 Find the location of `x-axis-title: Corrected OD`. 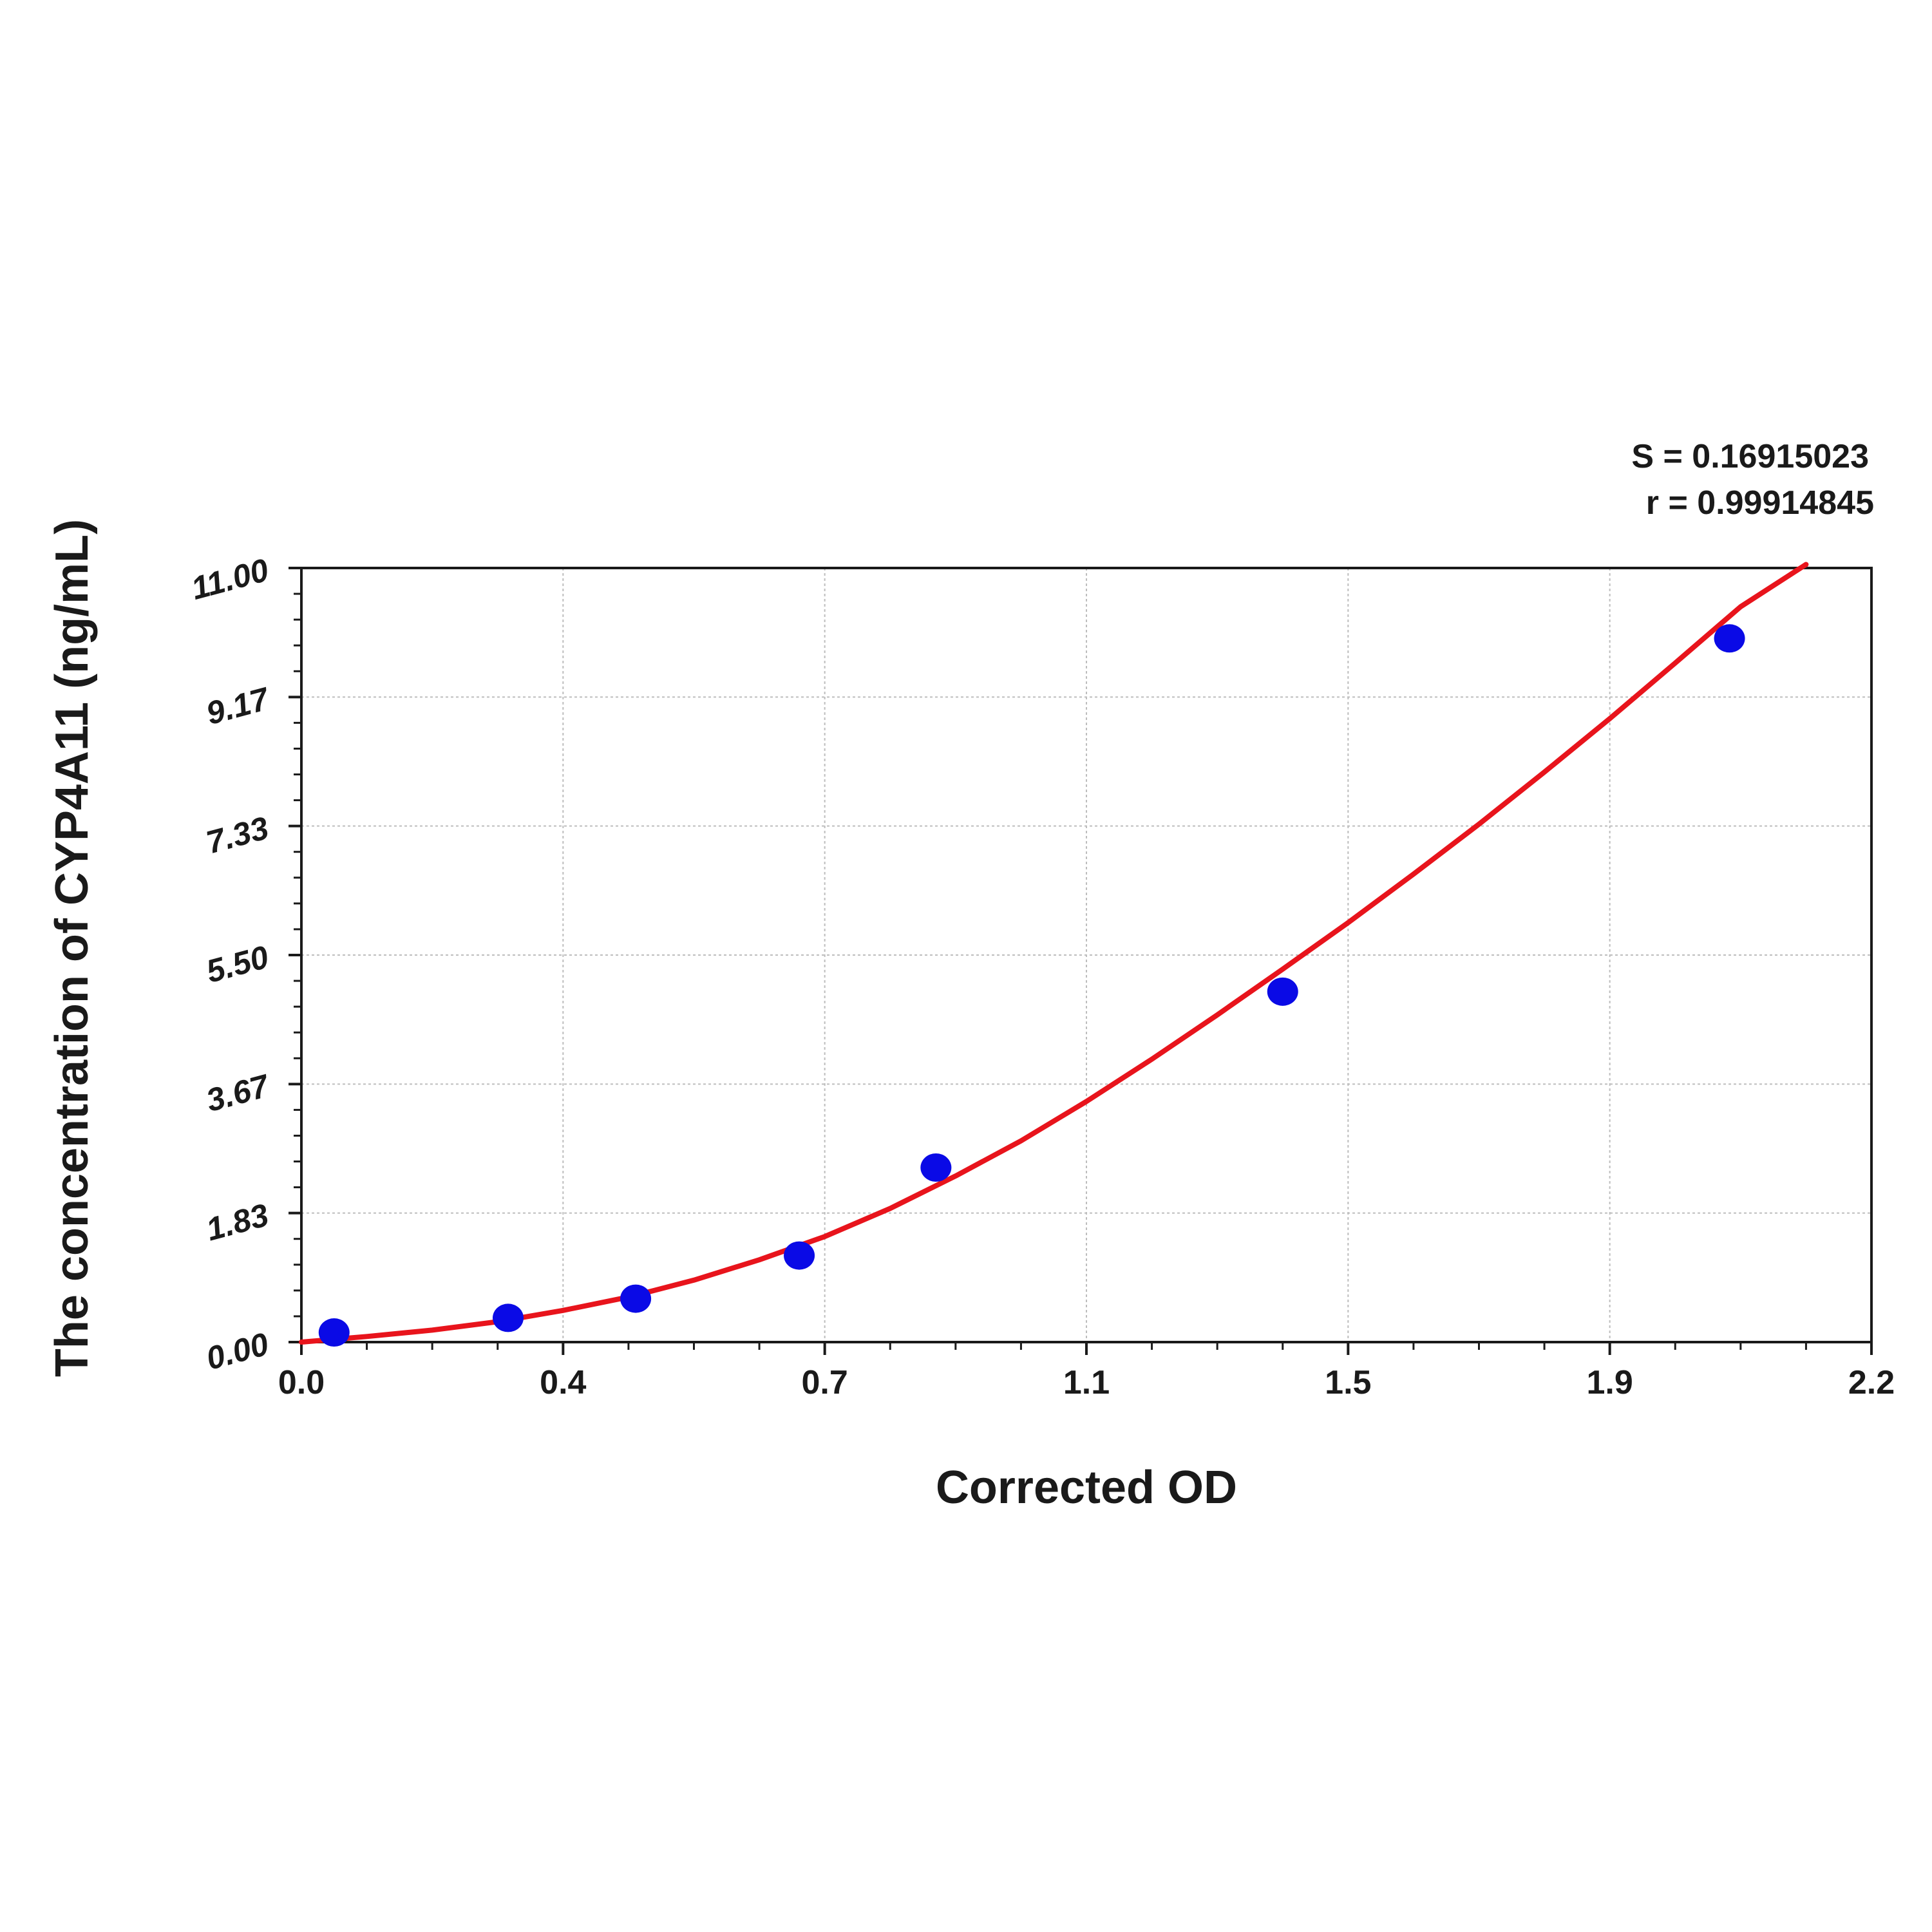

x-axis-title: Corrected OD is located at coordinates (1086, 1487).